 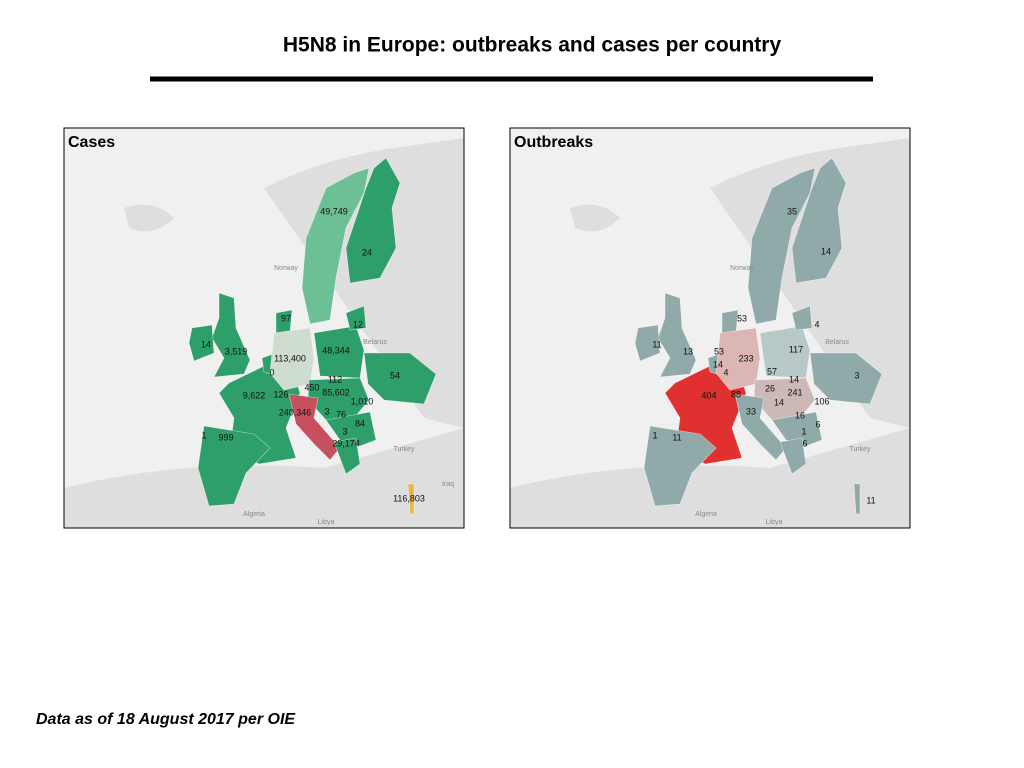 I want to click on value-label: 33, so click(x=751, y=411).